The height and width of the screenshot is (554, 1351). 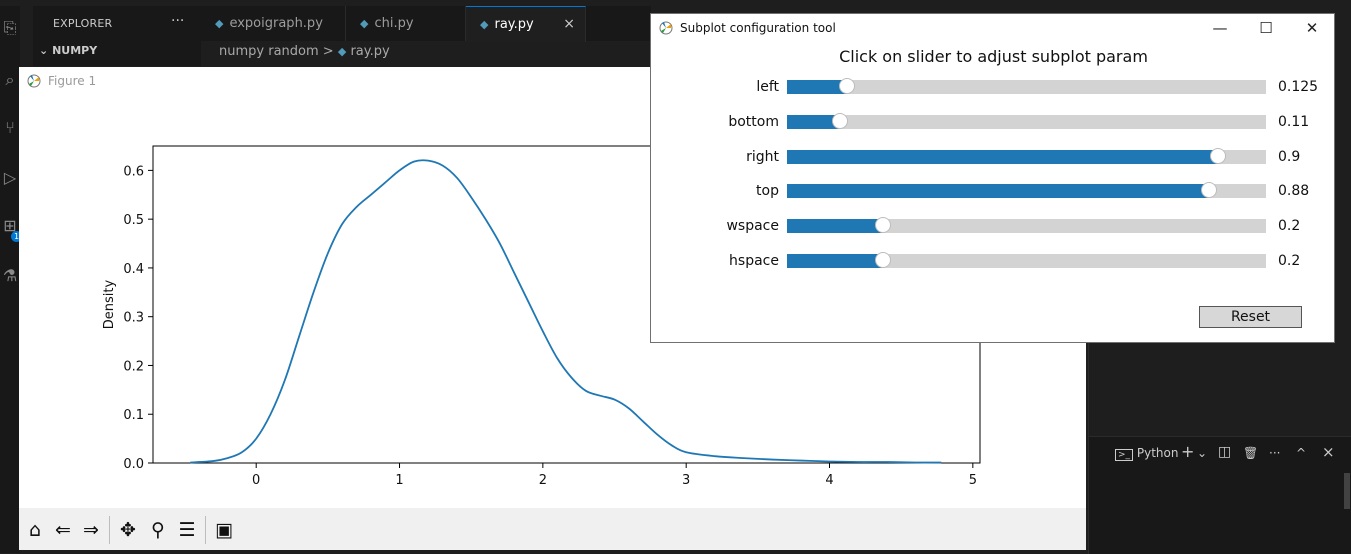 What do you see at coordinates (133, 220) in the screenshot?
I see `y-tick-label: 0.5` at bounding box center [133, 220].